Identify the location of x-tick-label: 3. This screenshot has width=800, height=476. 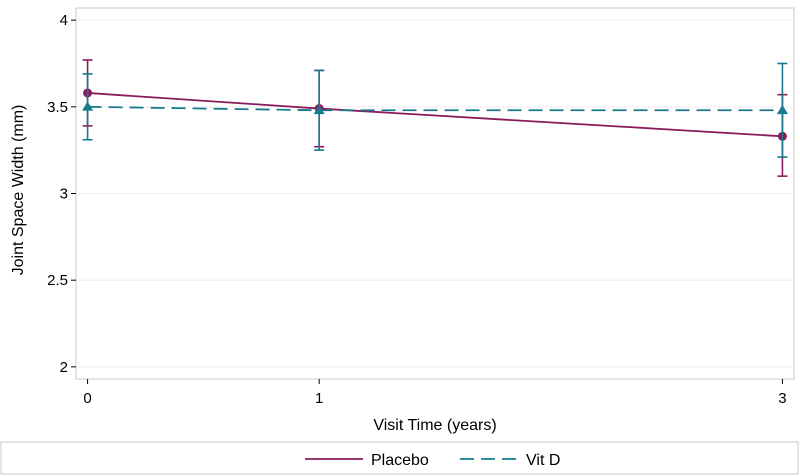
(782, 398).